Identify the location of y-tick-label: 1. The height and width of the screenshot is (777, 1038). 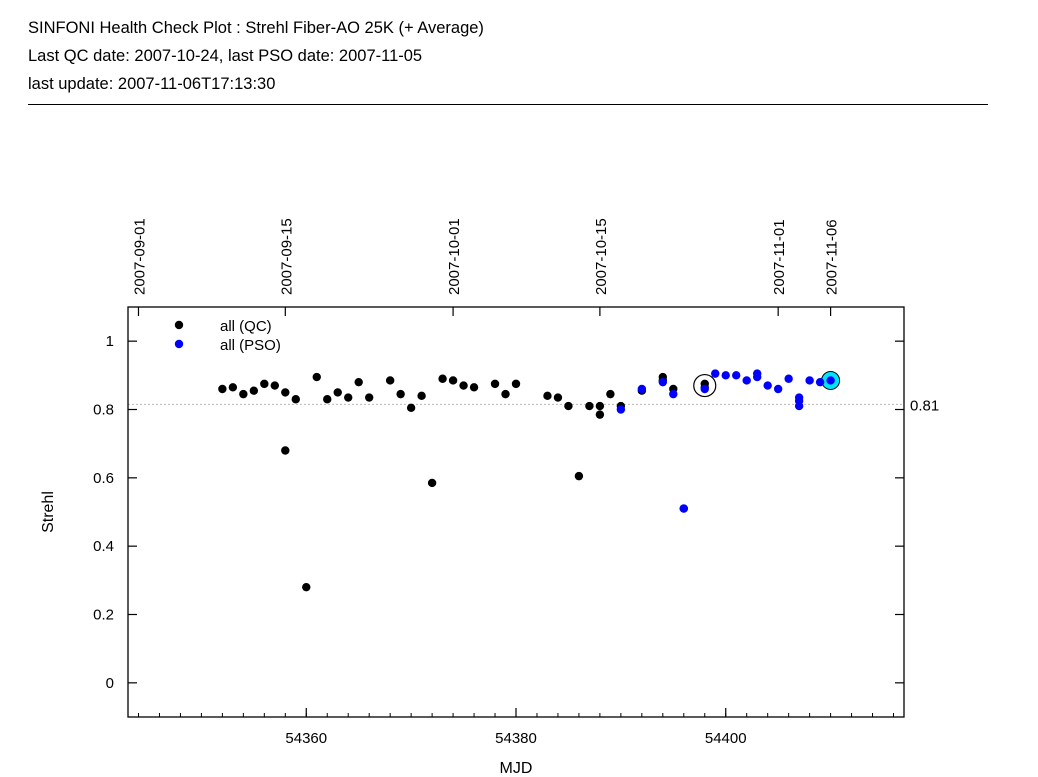
(110, 341).